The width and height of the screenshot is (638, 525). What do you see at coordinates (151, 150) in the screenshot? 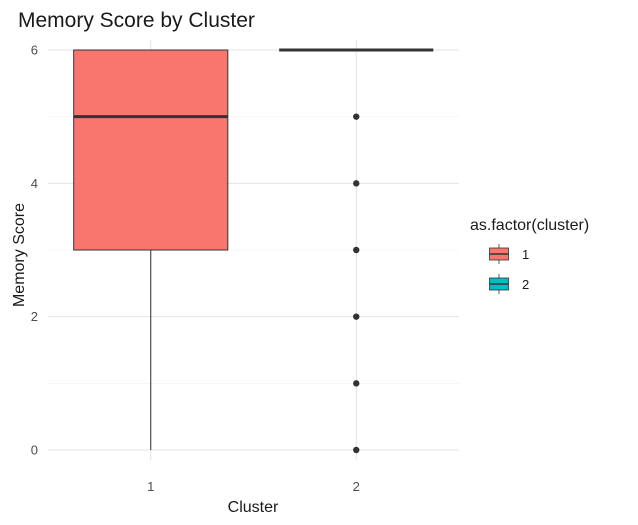
I see `box-iqr` at bounding box center [151, 150].